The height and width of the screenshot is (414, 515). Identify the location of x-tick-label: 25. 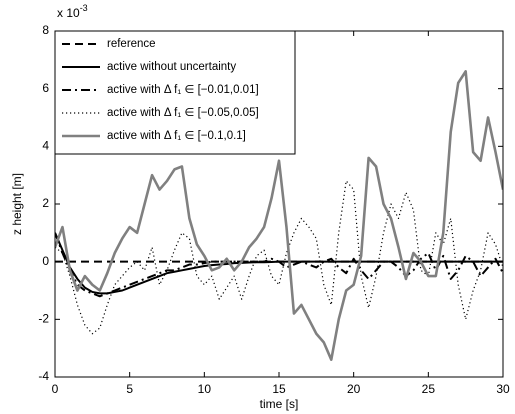
(429, 389).